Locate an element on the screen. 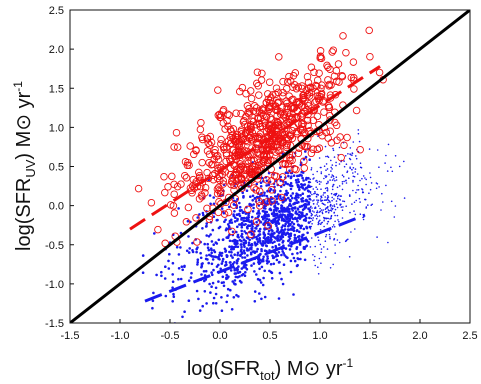 The image size is (481, 384). y-tick-label: 2.5 is located at coordinates (56, 11).